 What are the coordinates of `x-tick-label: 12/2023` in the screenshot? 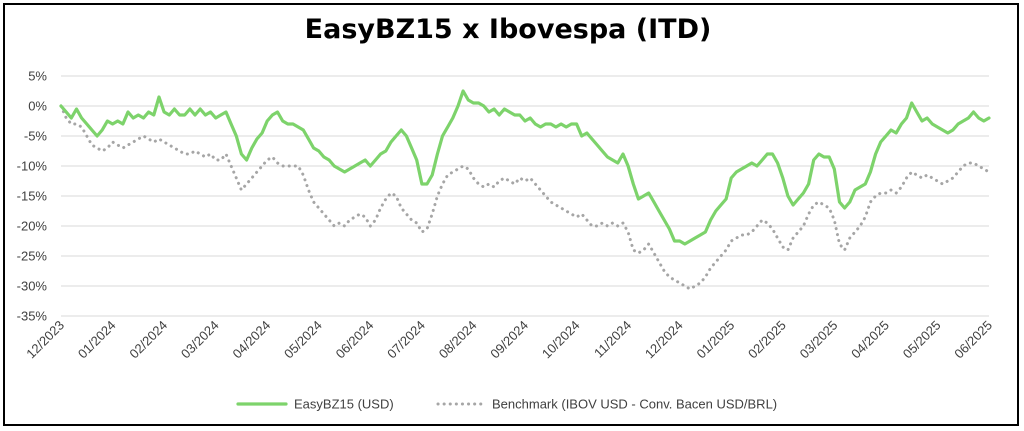 It's located at (45, 340).